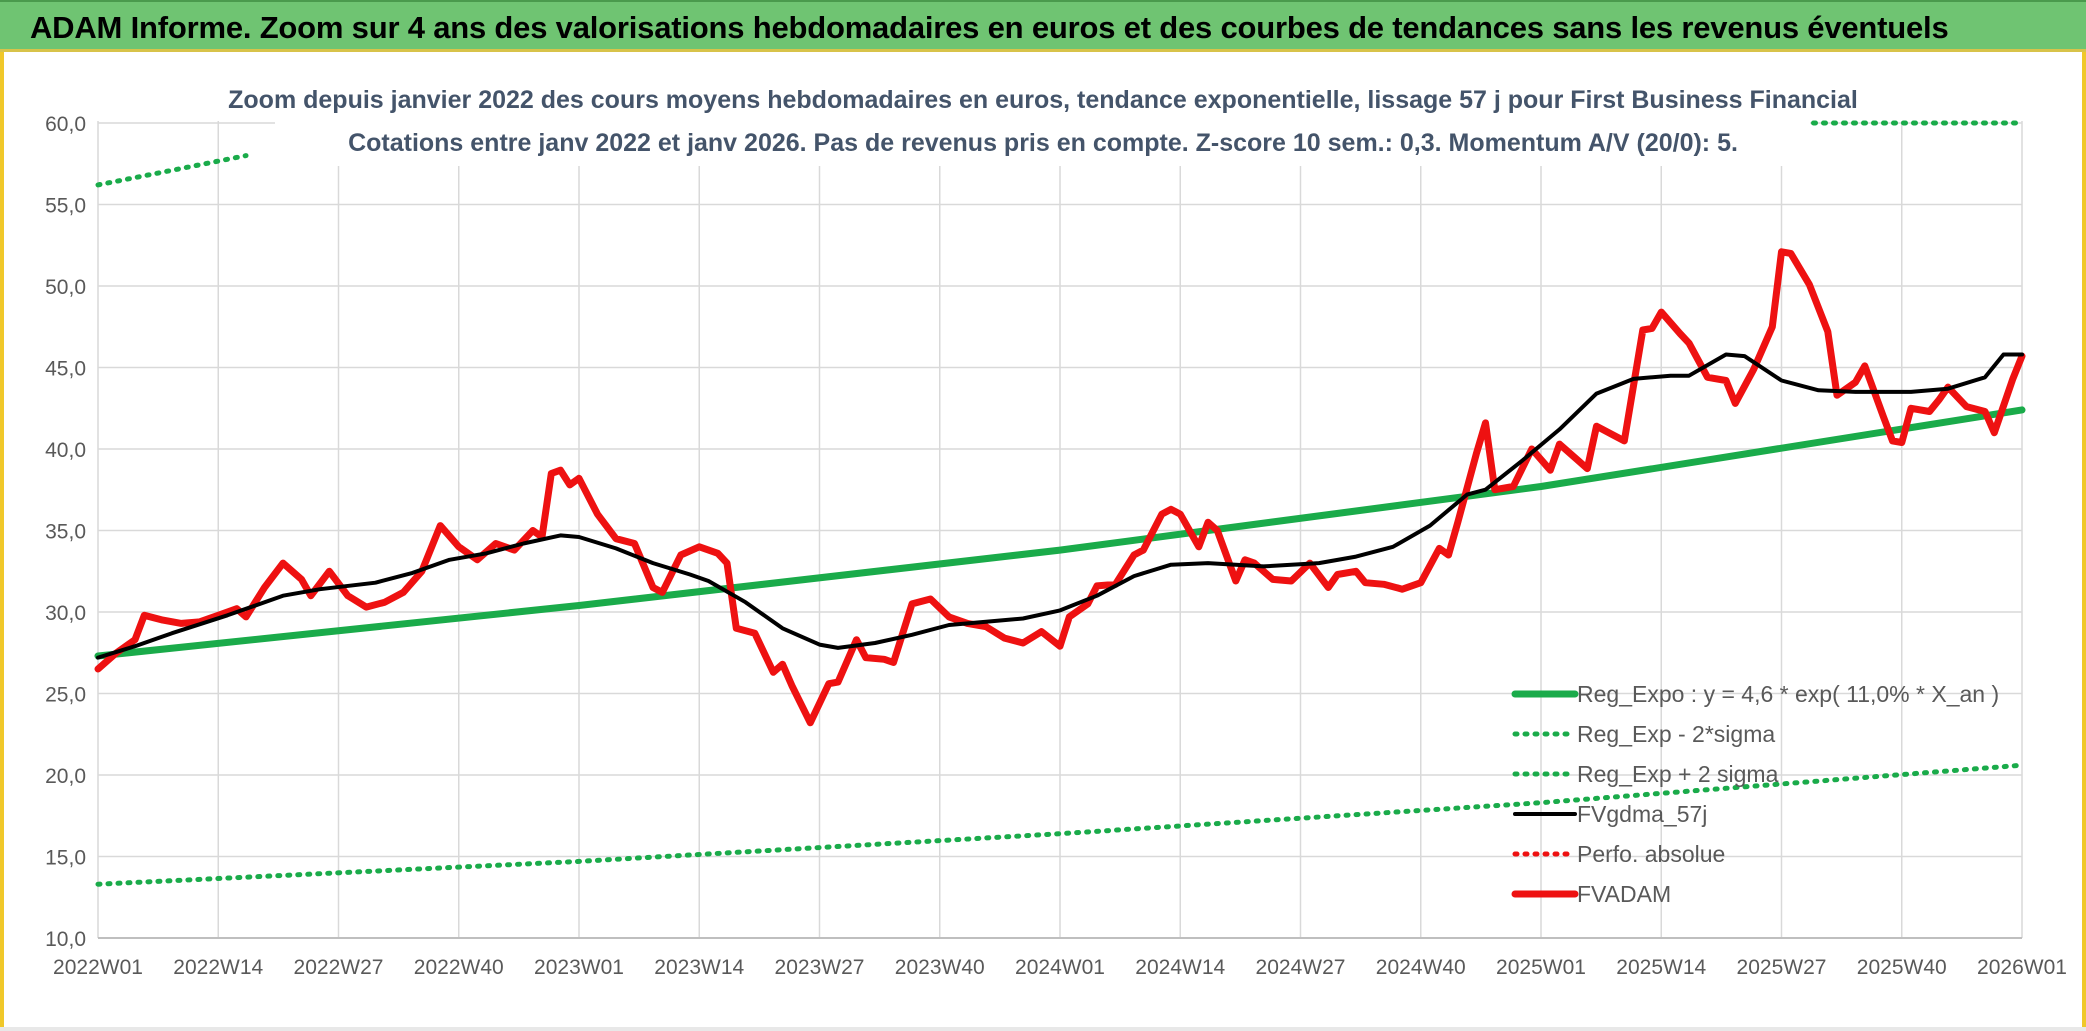 The image size is (2086, 1031). I want to click on x-tick-label: 2024W01, so click(1060, 967).